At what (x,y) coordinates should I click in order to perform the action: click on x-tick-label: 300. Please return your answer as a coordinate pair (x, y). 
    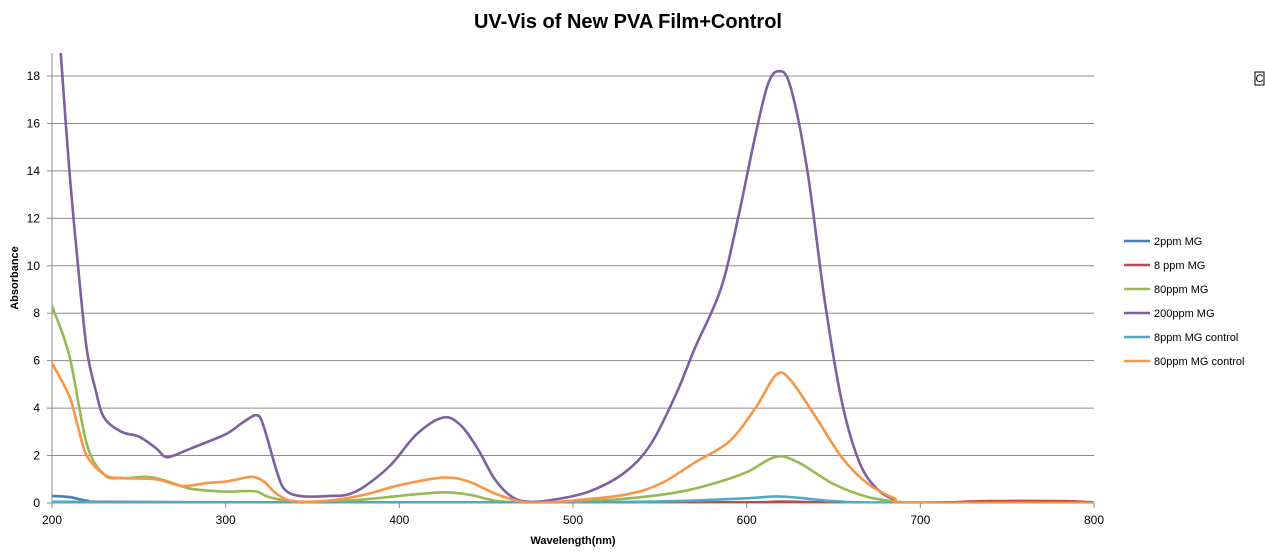
    Looking at the image, I should click on (226, 520).